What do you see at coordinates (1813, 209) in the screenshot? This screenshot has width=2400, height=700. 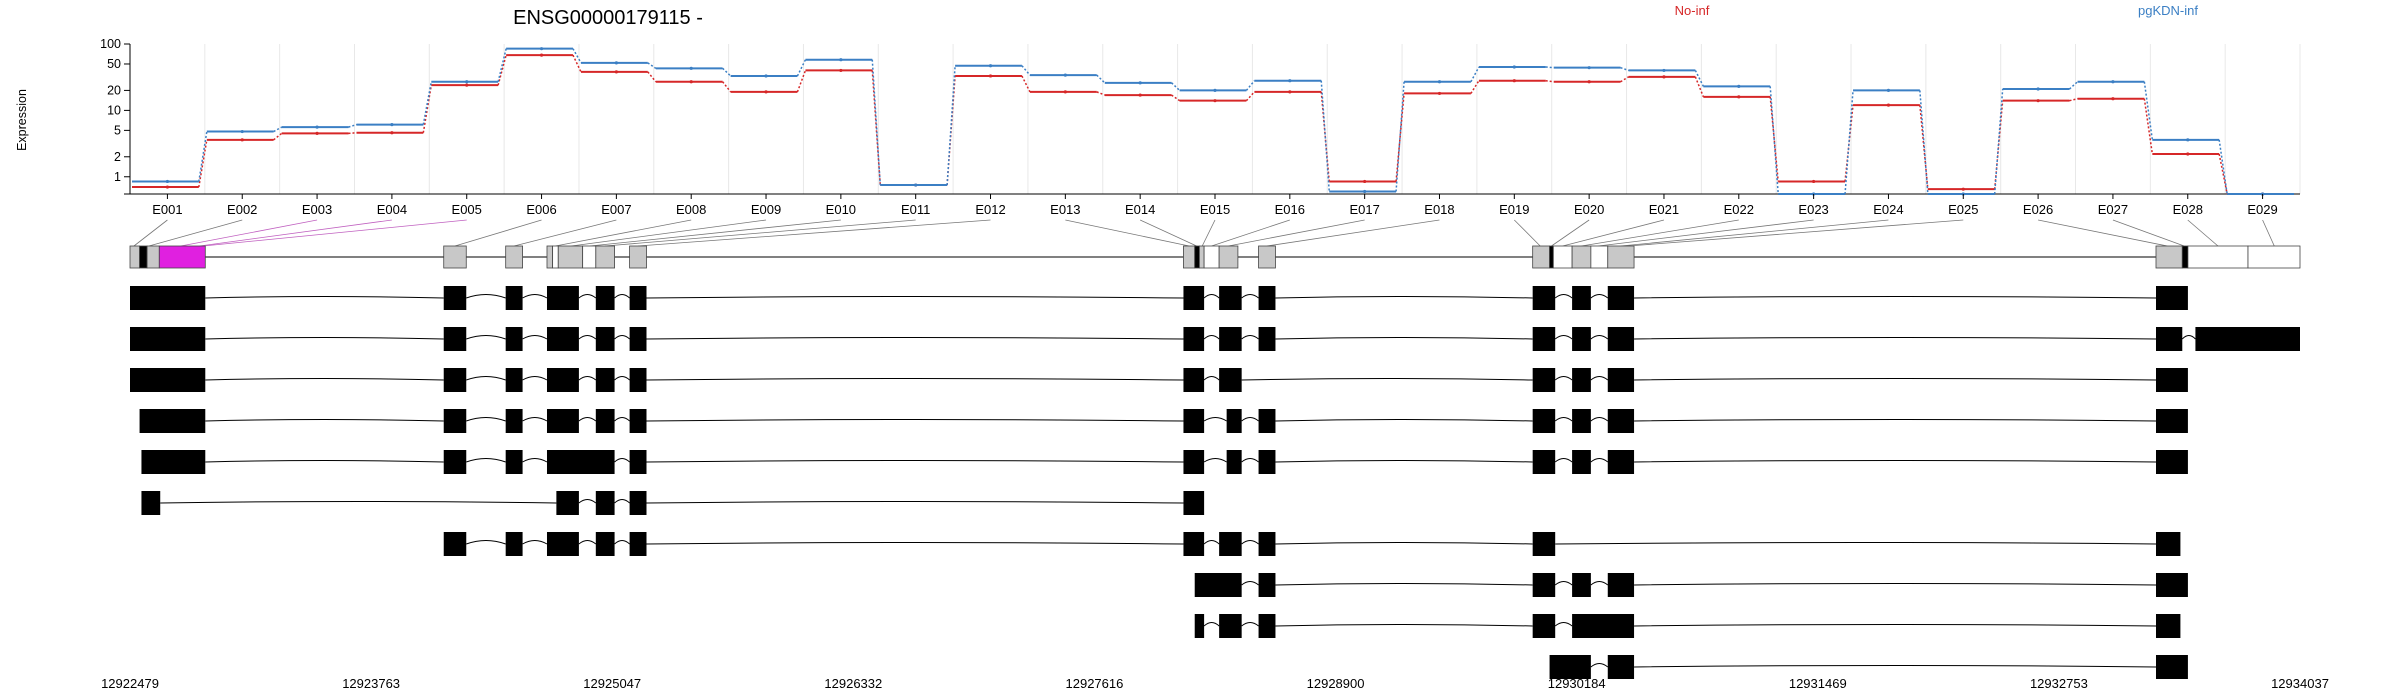 I see `exon-label: E023` at bounding box center [1813, 209].